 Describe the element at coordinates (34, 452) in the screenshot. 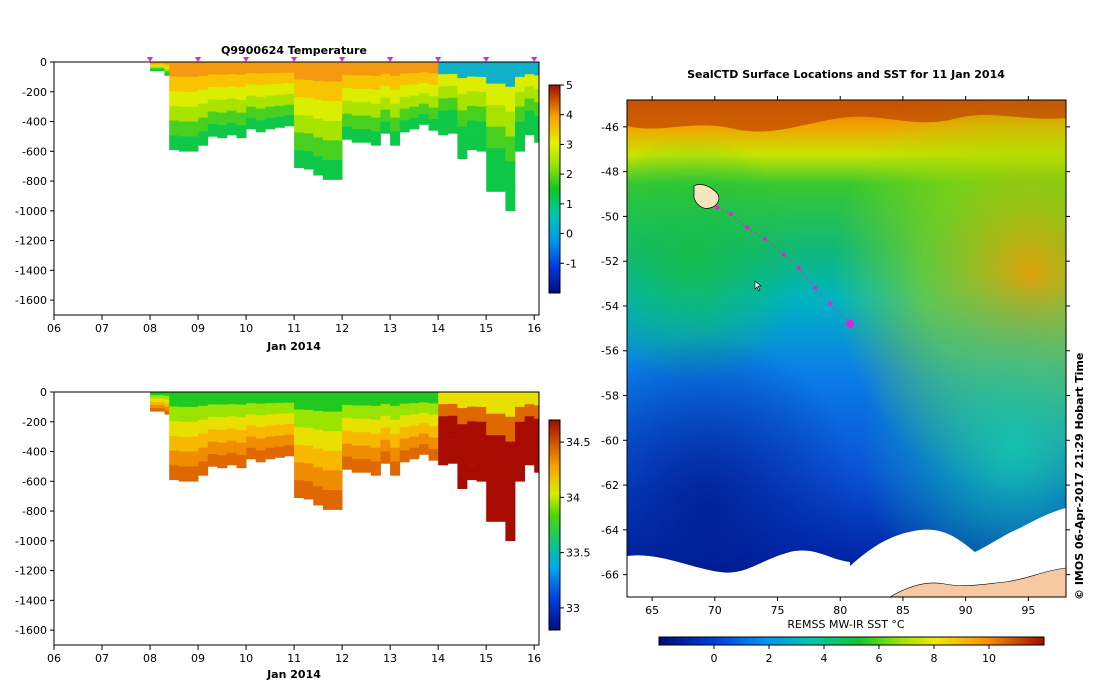

I see `y-tick-label: -400` at that location.